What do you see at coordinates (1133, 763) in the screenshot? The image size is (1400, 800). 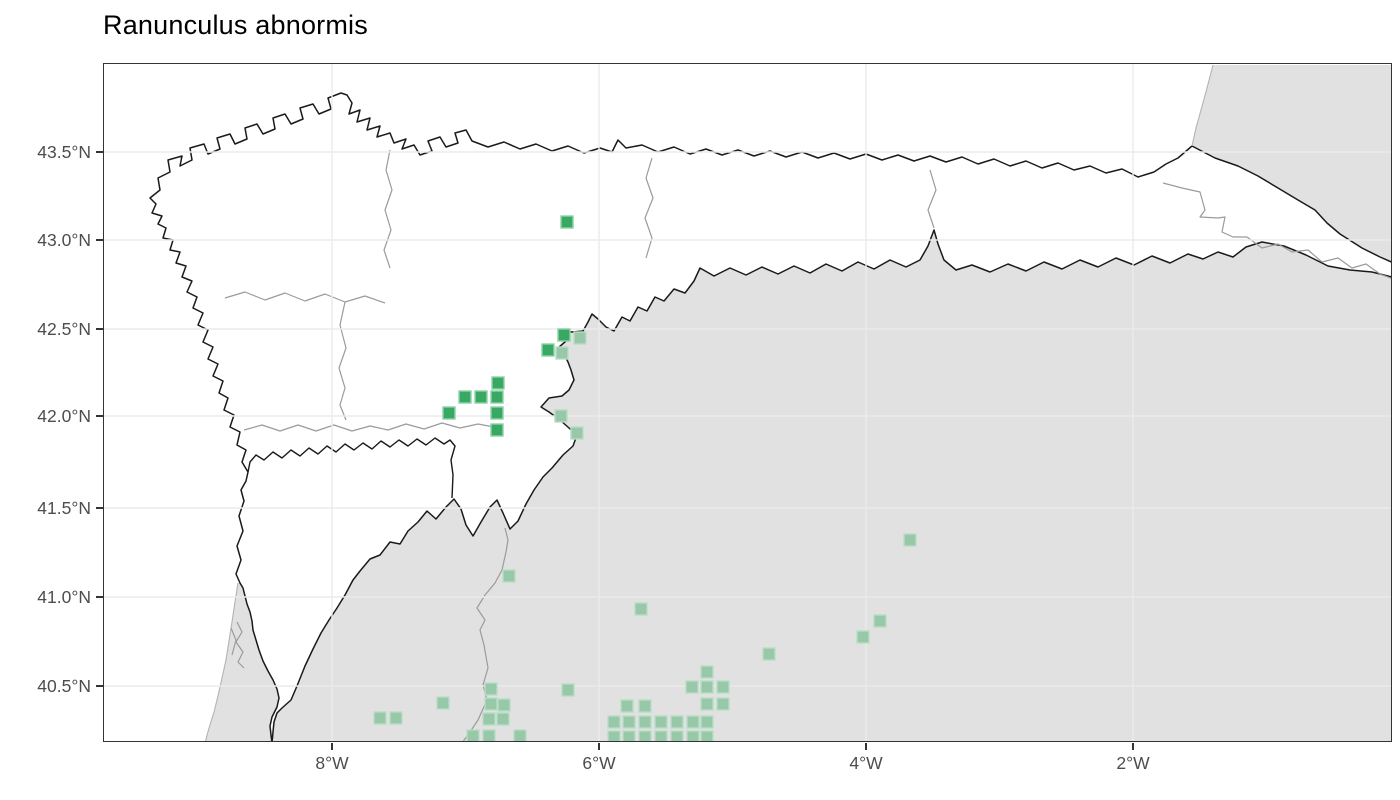 I see `x-axis-tick-label: 2°W` at bounding box center [1133, 763].